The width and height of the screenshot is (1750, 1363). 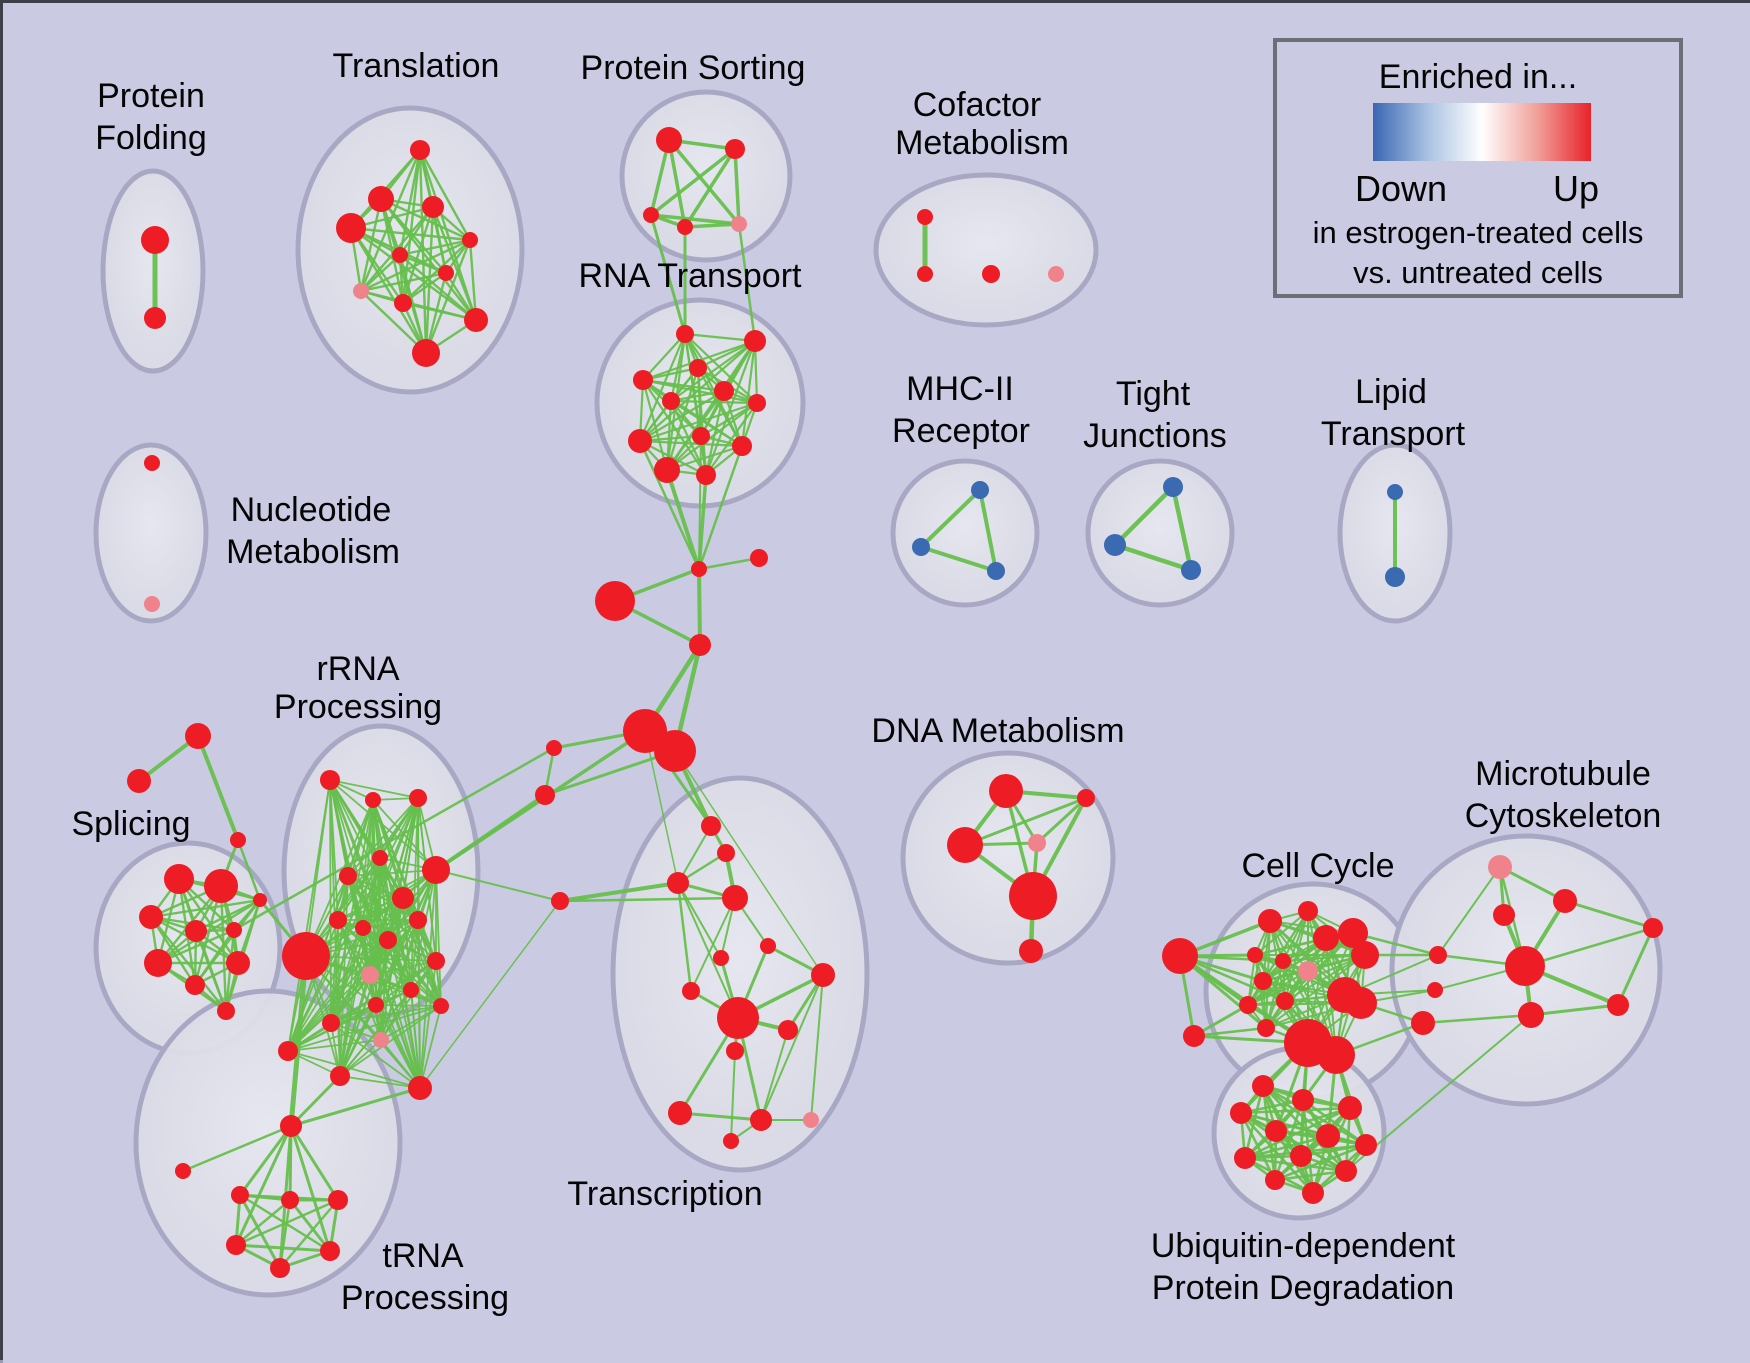 I want to click on legend-down-label: Down, so click(x=1401, y=188).